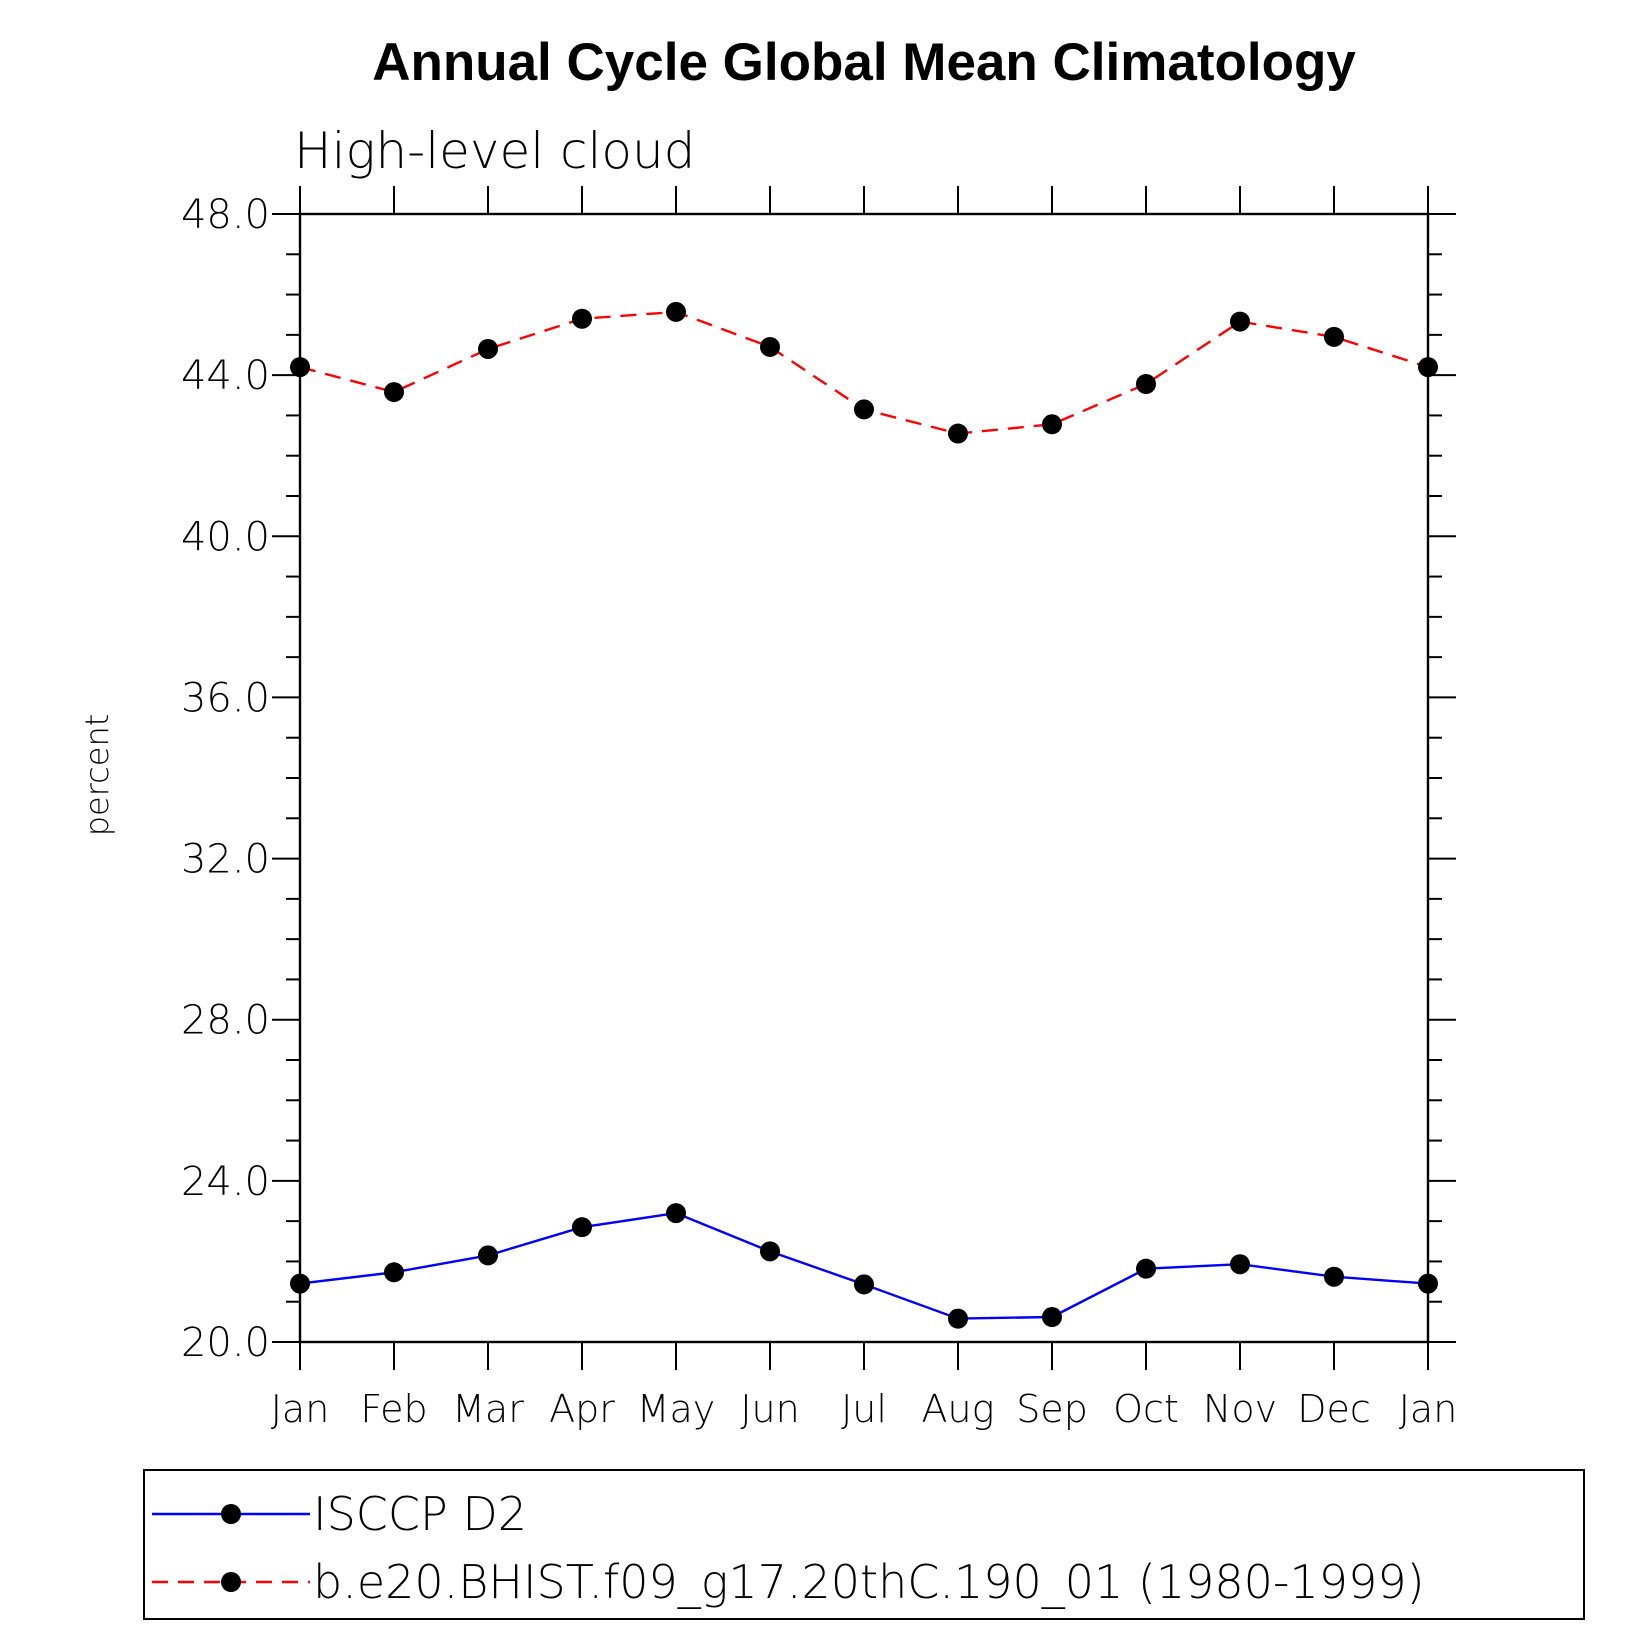 The height and width of the screenshot is (1652, 1652). Describe the element at coordinates (231, 1582) in the screenshot. I see `legend-marker-model` at that location.